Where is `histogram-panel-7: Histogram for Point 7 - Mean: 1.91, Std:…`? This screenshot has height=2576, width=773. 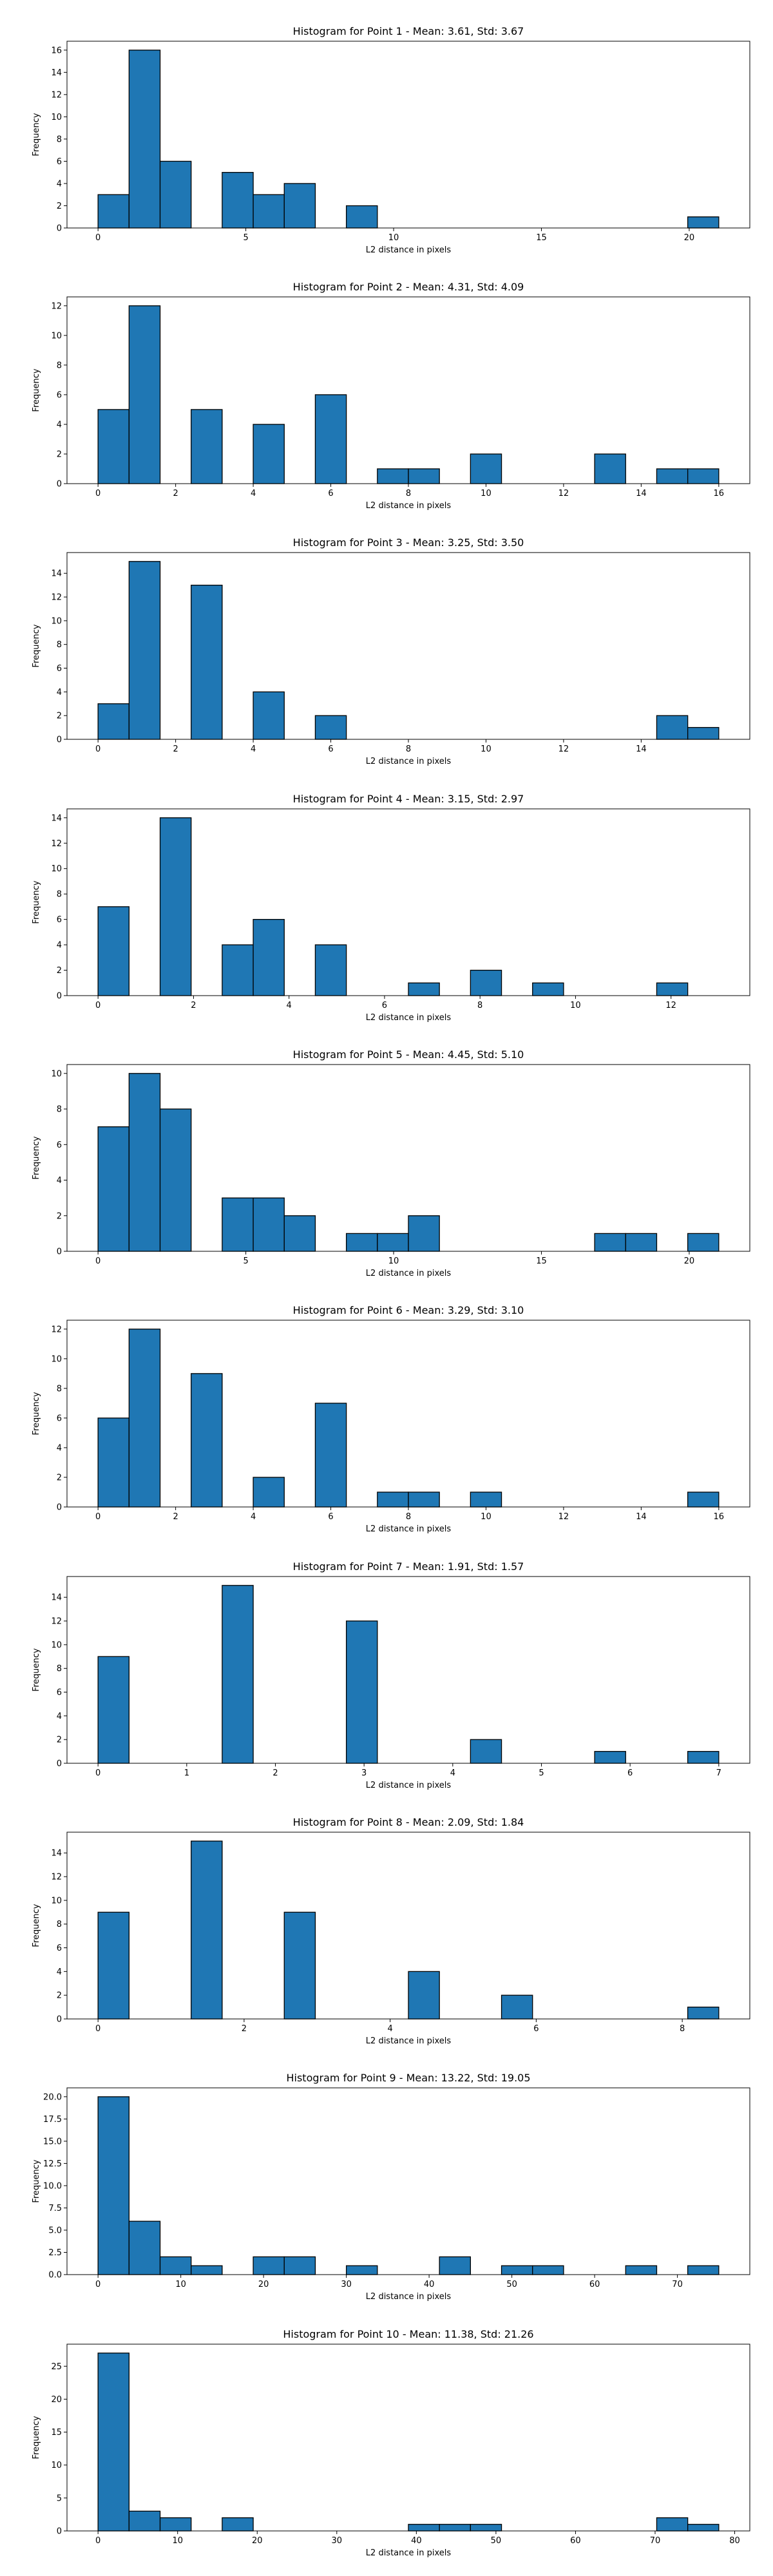
histogram-panel-7: Histogram for Point 7 - Mean: 1.91, Std:… is located at coordinates (391, 1675).